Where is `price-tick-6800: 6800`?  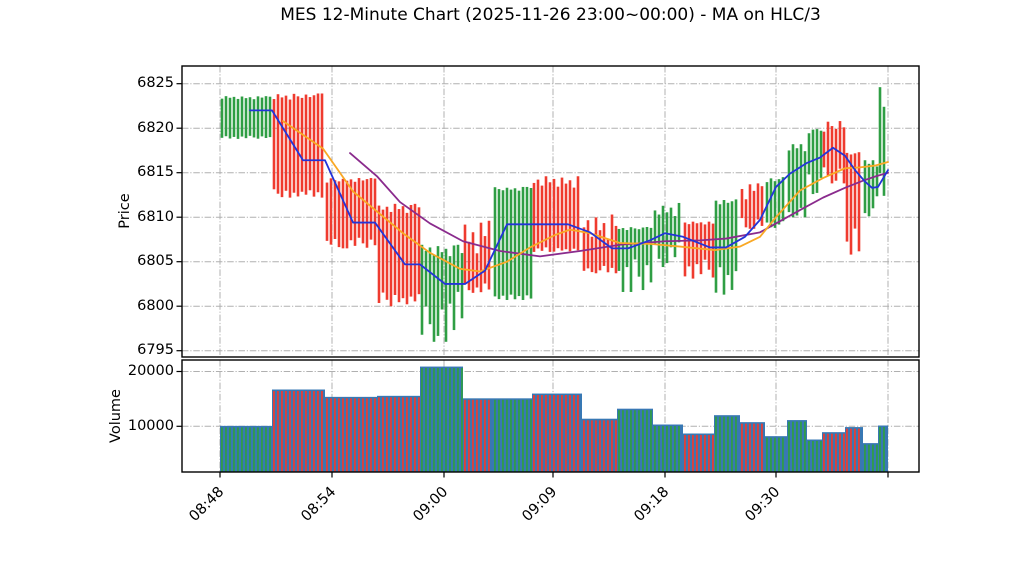 price-tick-6800: 6800 is located at coordinates (155, 306).